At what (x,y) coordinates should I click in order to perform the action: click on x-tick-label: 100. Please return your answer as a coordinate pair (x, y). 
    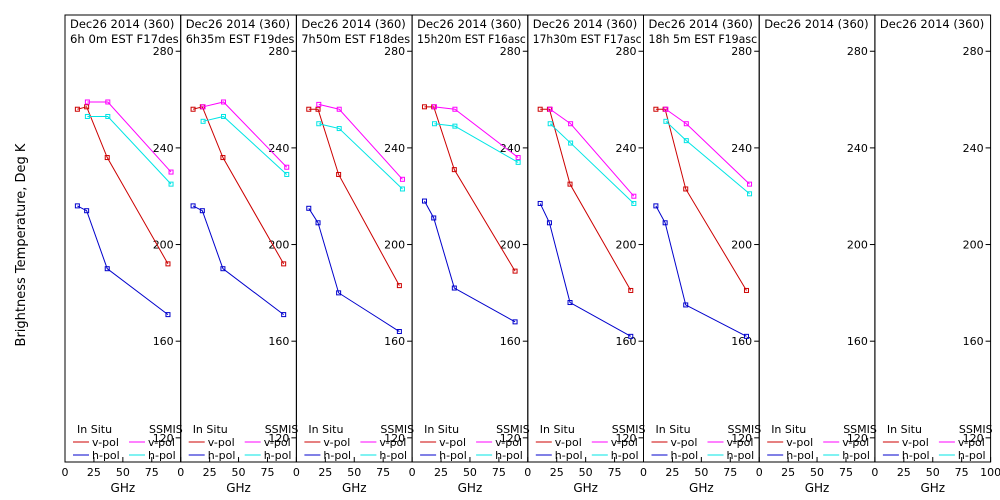
    Looking at the image, I should click on (990, 472).